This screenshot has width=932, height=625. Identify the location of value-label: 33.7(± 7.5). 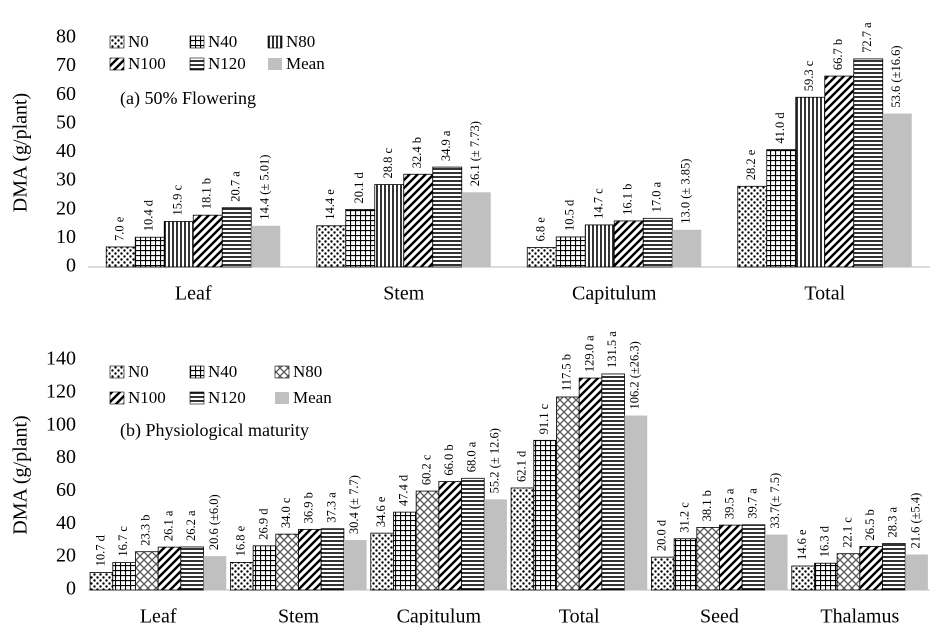
(775, 501).